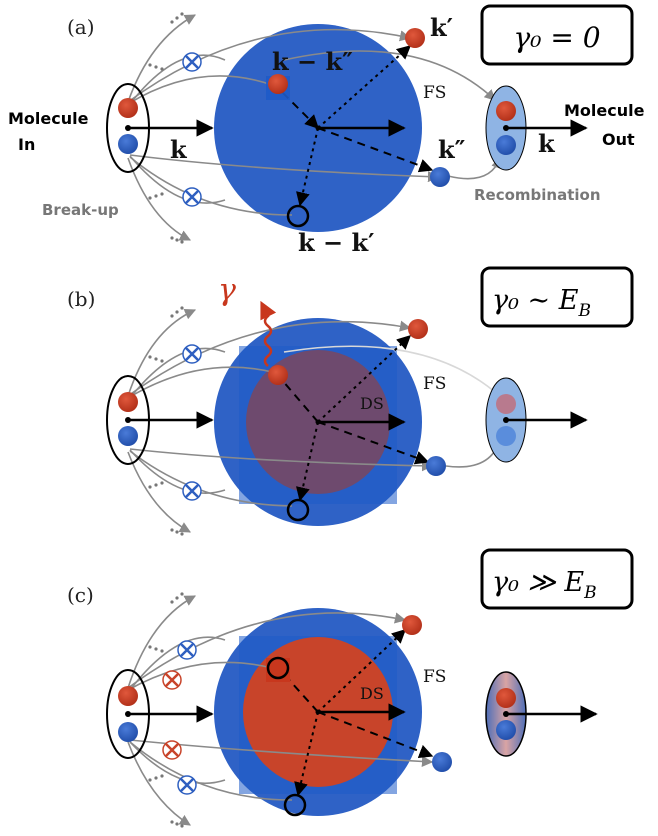 The image size is (658, 836). I want to click on photon-label: γ, so click(227, 290).